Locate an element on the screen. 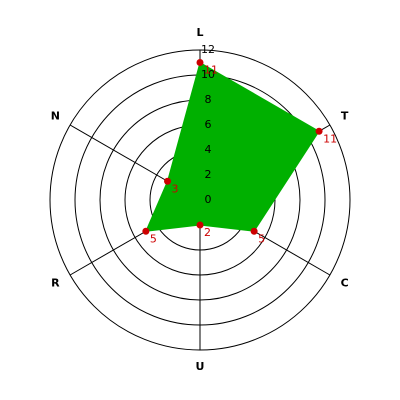 The height and width of the screenshot is (400, 400). ring-label: 2 is located at coordinates (208, 174).